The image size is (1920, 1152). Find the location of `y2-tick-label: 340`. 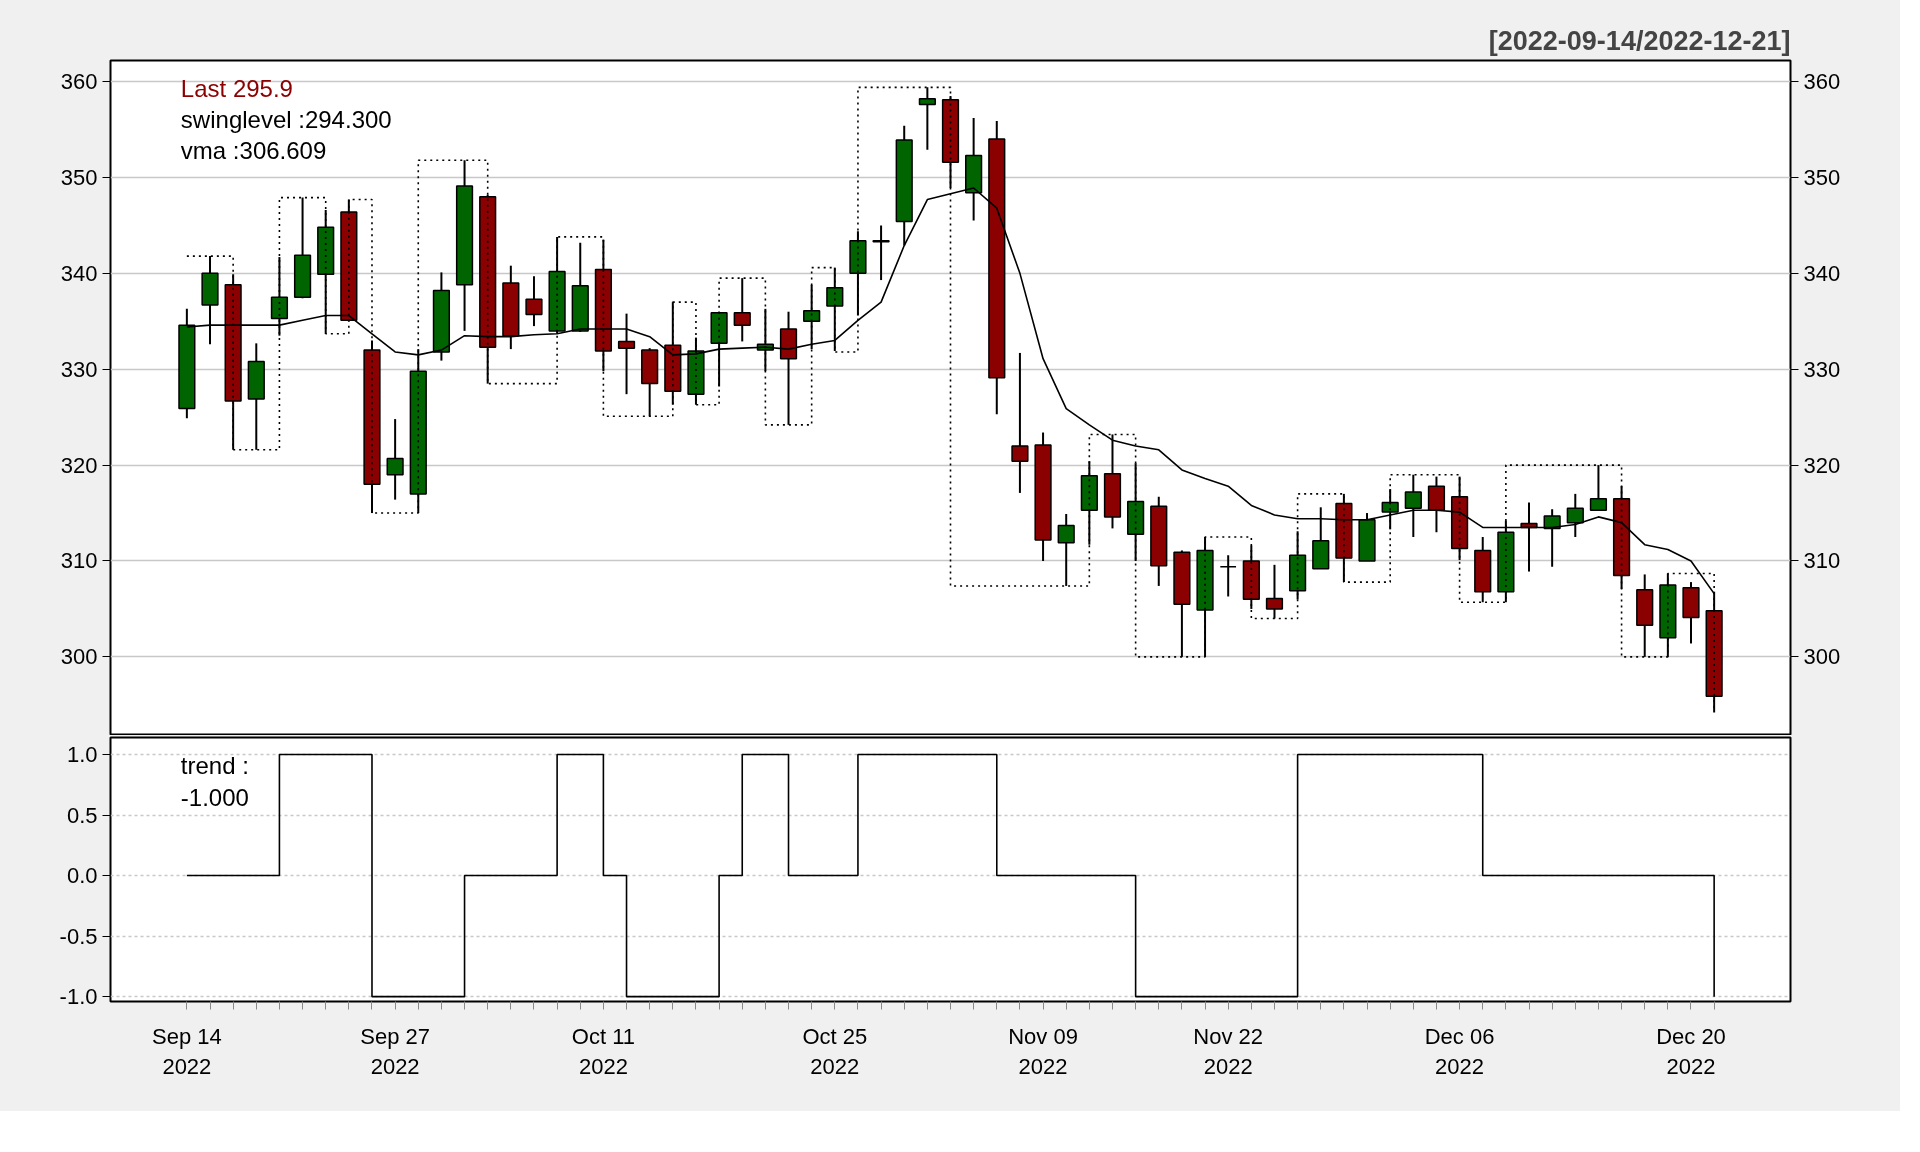

y2-tick-label: 340 is located at coordinates (1822, 273).